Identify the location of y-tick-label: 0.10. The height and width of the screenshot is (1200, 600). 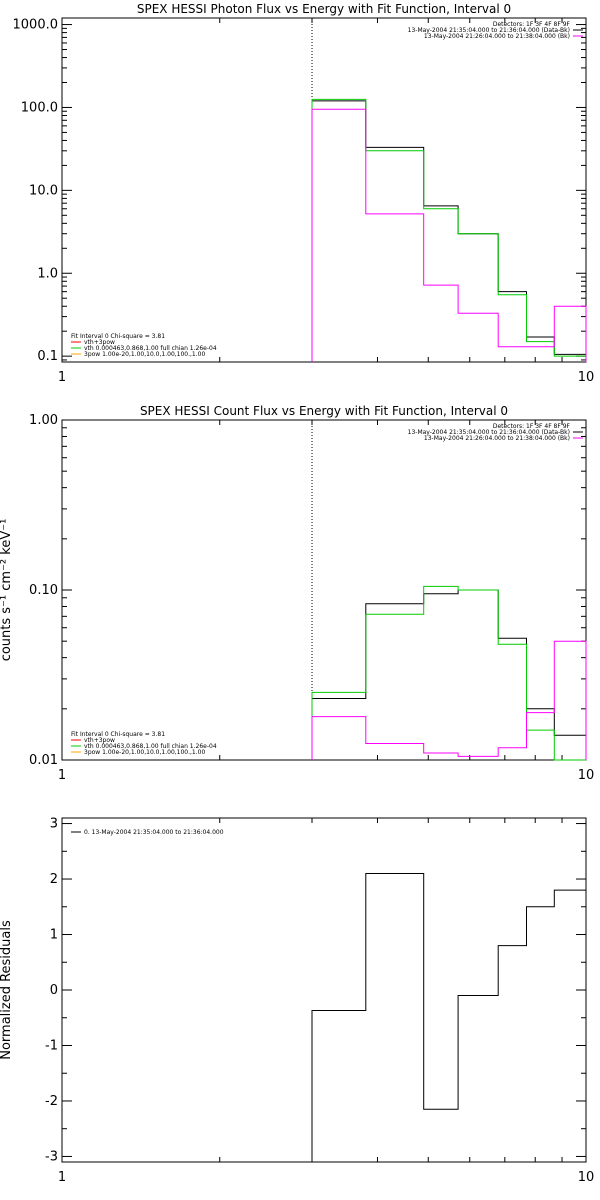
(43, 590).